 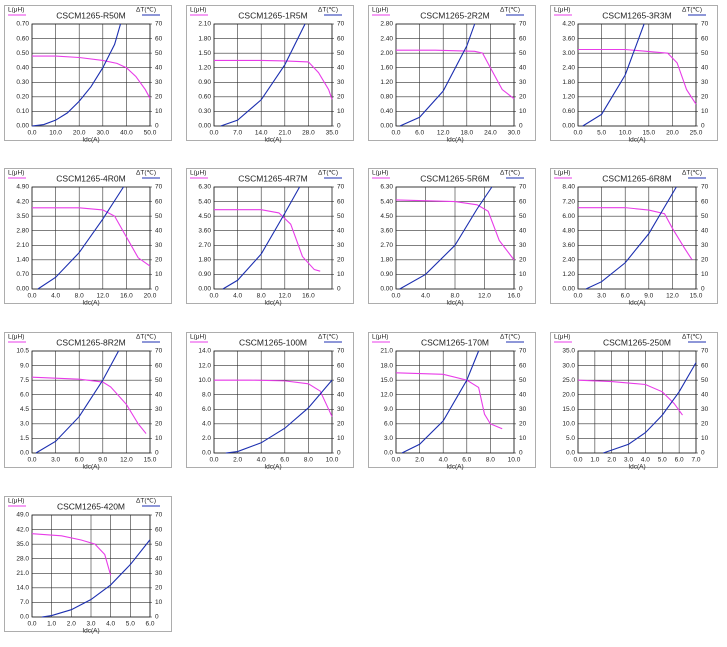 I want to click on x-tick-label: 1.0, so click(x=51, y=624).